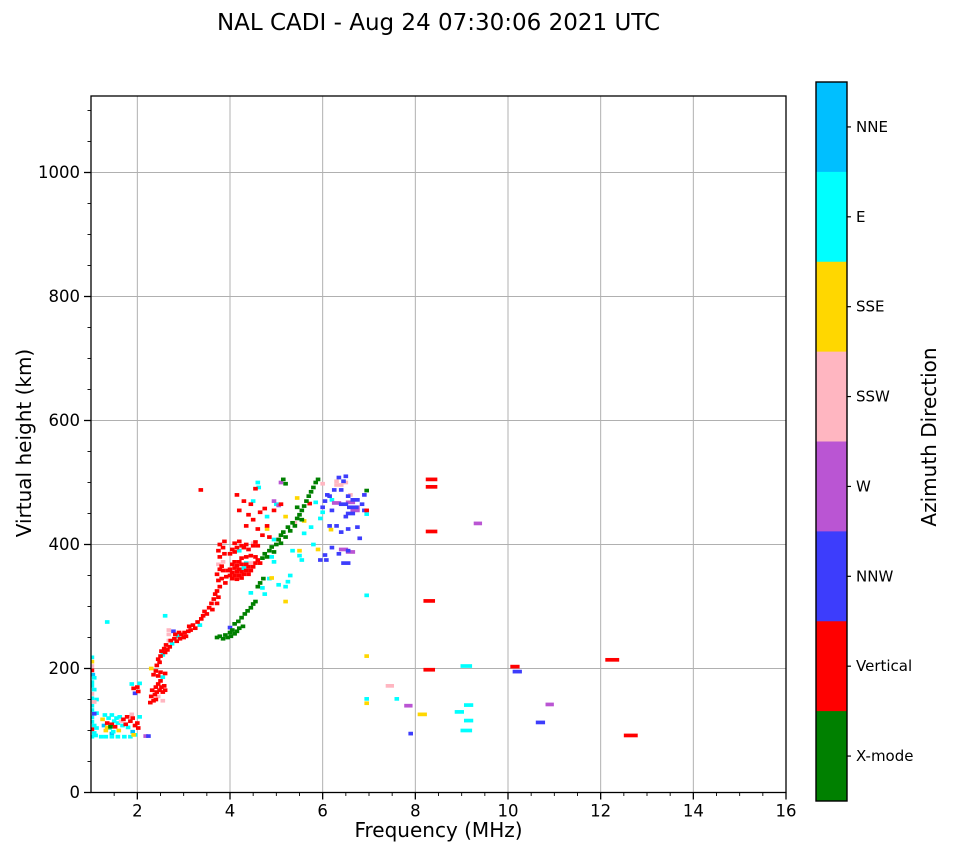  I want to click on colorbar-label-SSE: SSE, so click(870, 307).